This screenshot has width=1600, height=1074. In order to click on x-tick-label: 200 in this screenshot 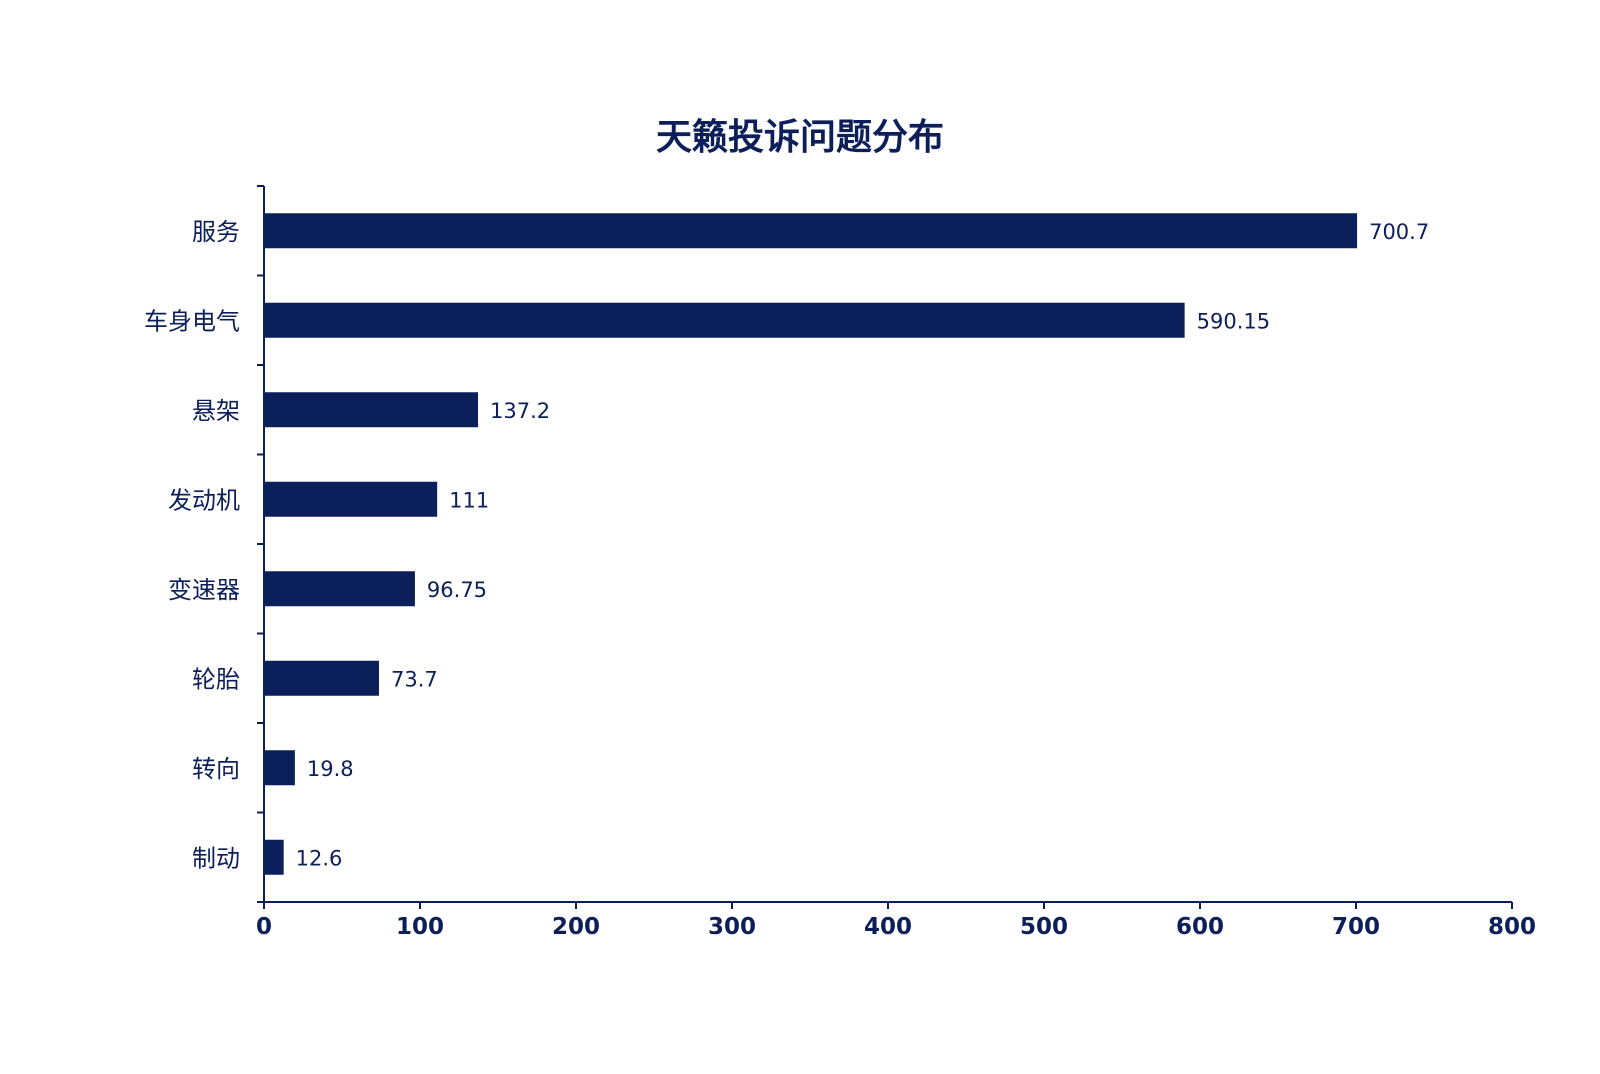, I will do `click(576, 927)`.